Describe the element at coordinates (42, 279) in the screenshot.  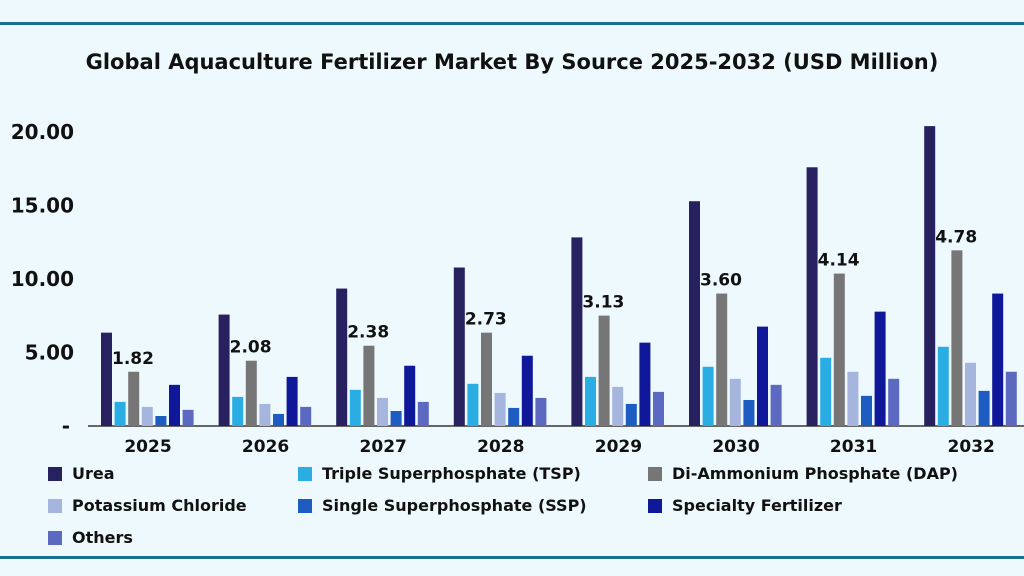
I see `y-tick-label: 10.00` at that location.